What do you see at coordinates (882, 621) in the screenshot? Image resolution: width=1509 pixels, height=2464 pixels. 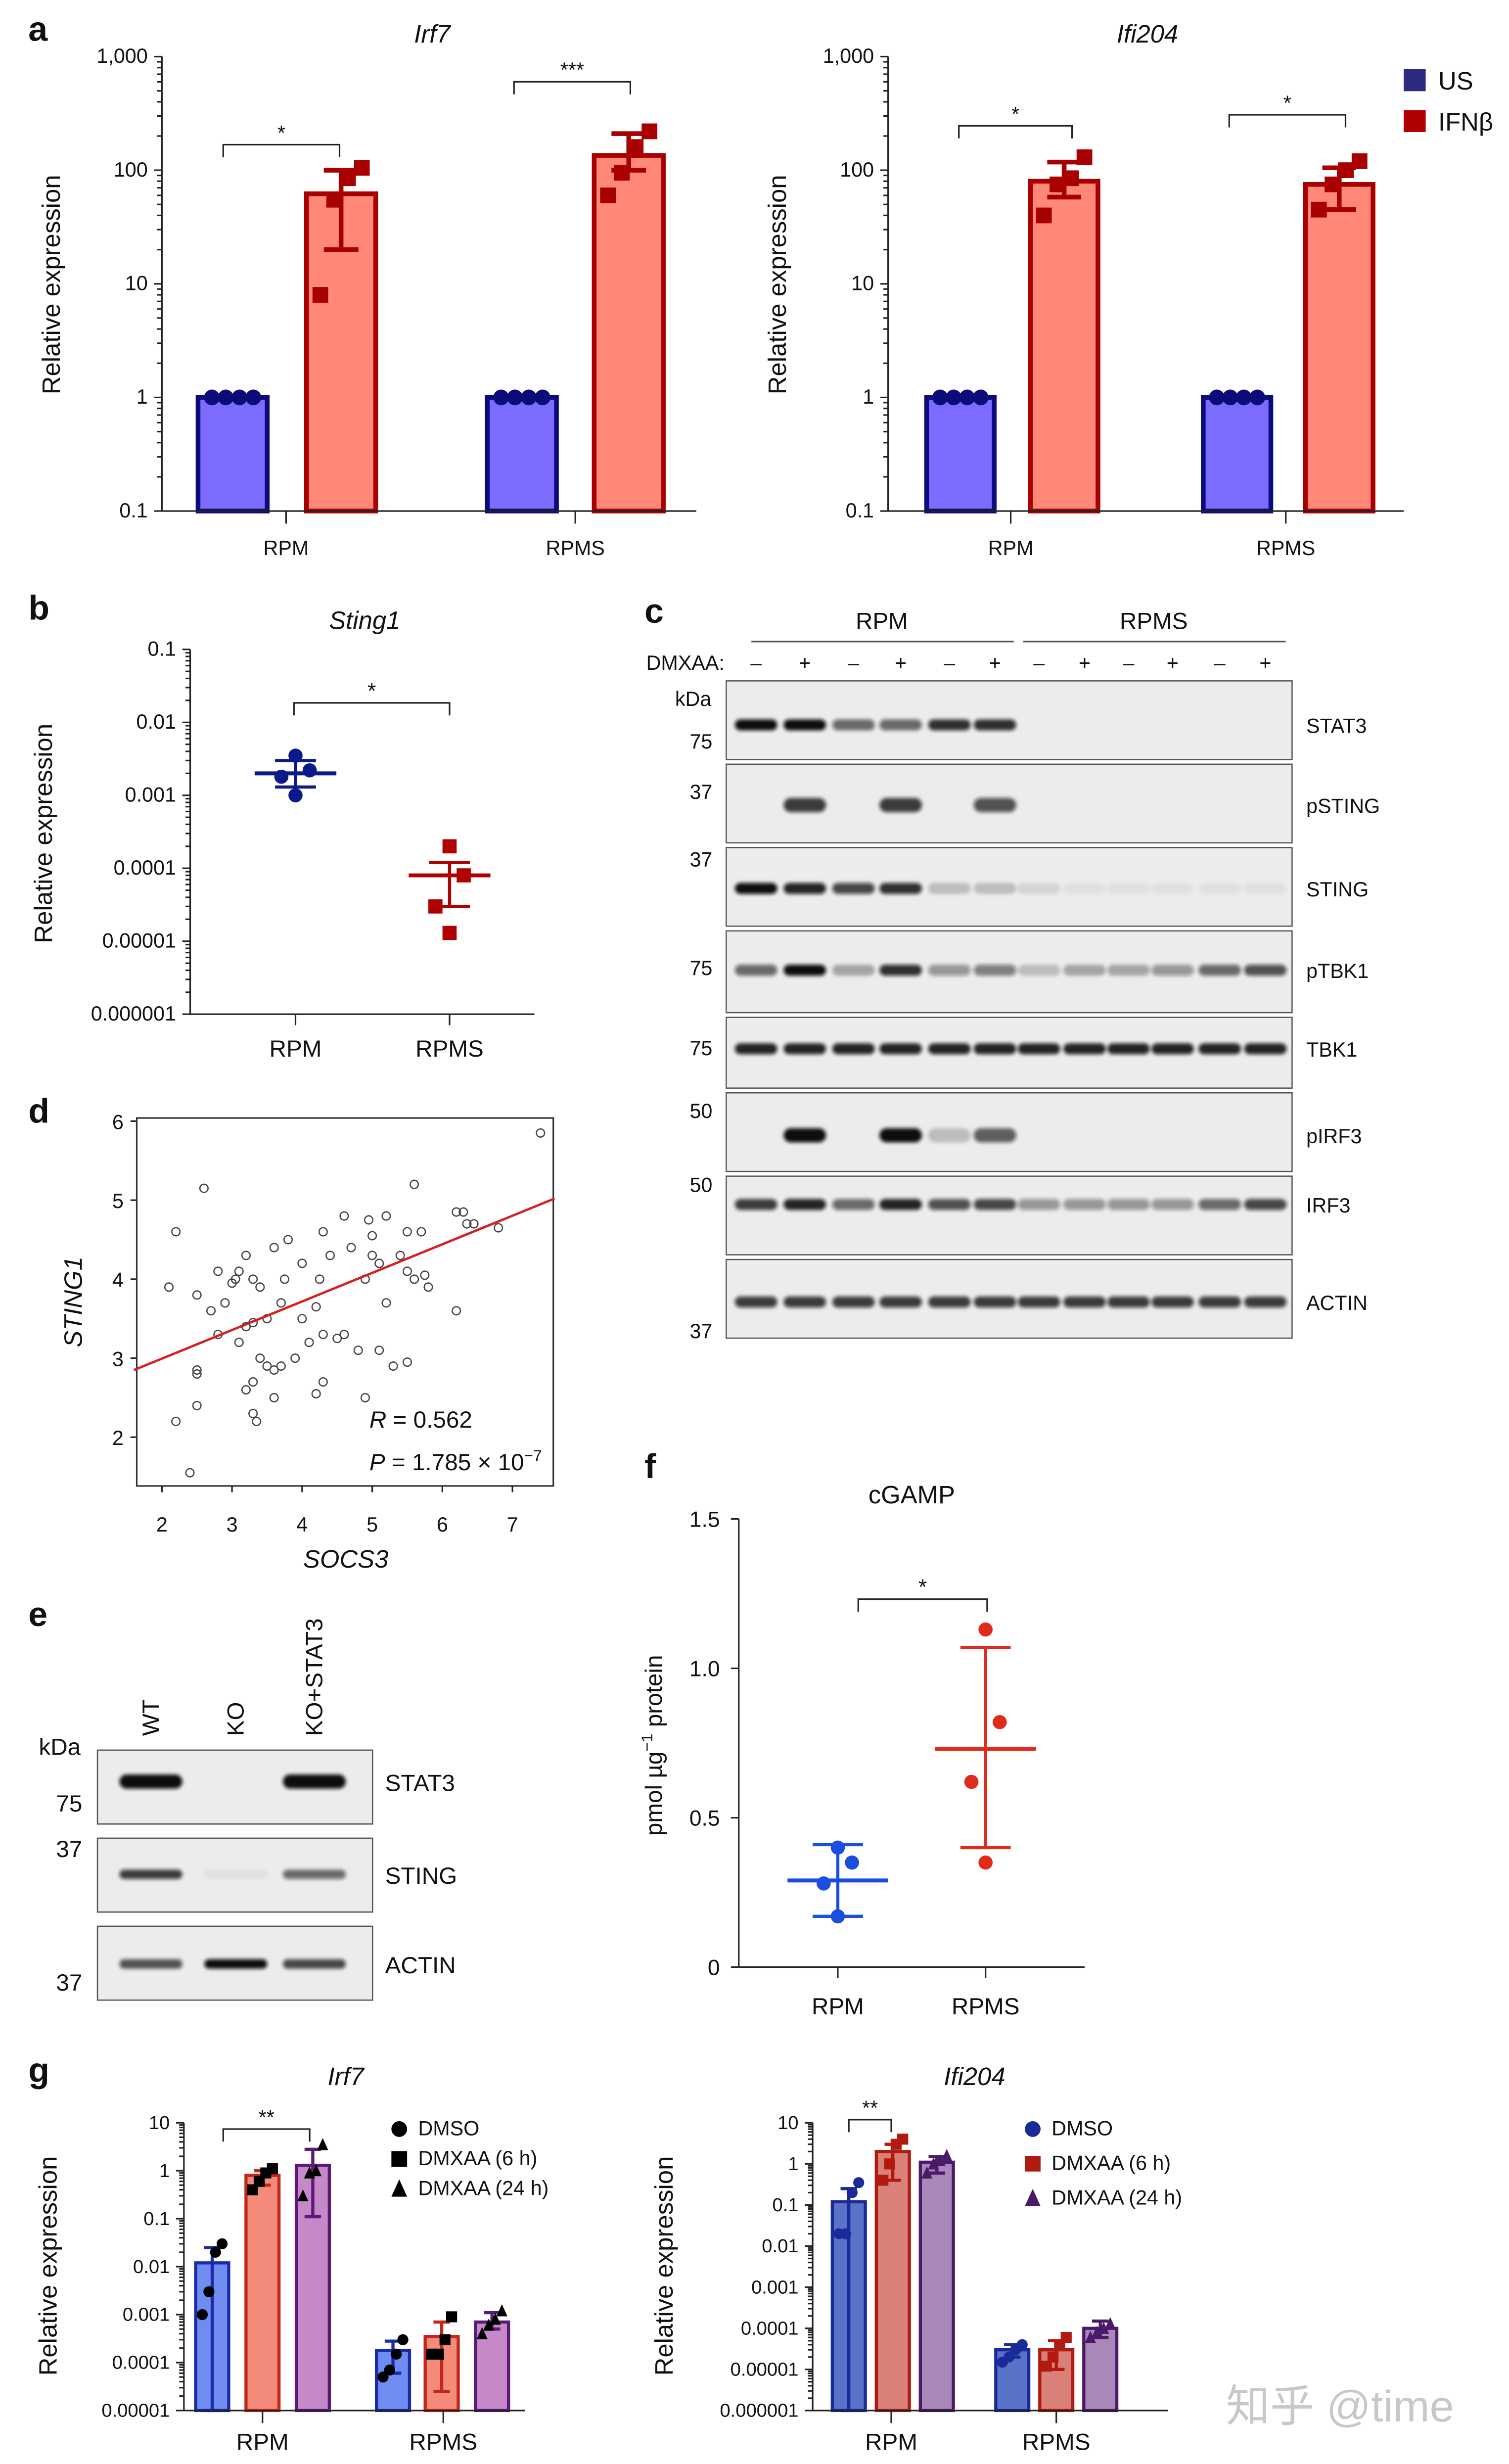 I see `lane-group-label: RPM` at bounding box center [882, 621].